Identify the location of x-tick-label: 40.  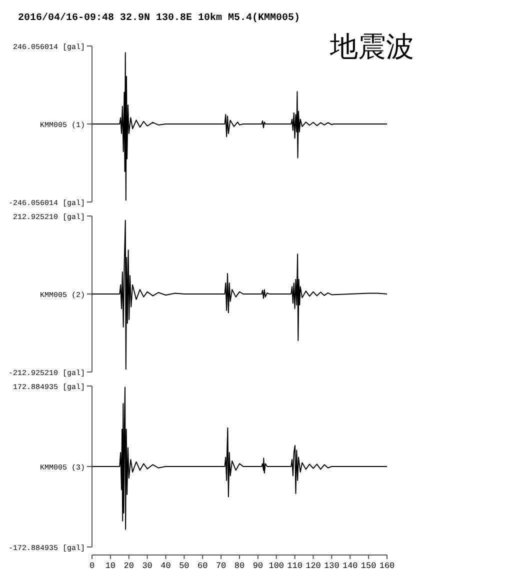
(165, 565).